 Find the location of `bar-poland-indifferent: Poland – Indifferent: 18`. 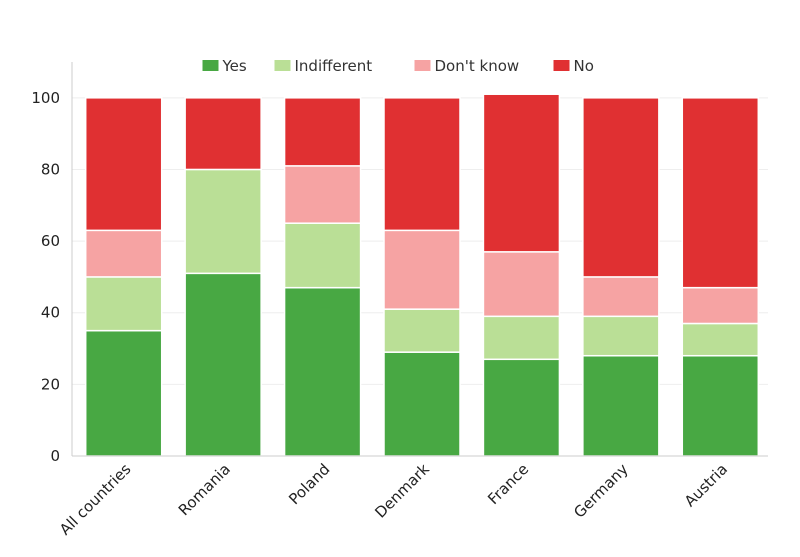

bar-poland-indifferent: Poland – Indifferent: 18 is located at coordinates (322, 255).